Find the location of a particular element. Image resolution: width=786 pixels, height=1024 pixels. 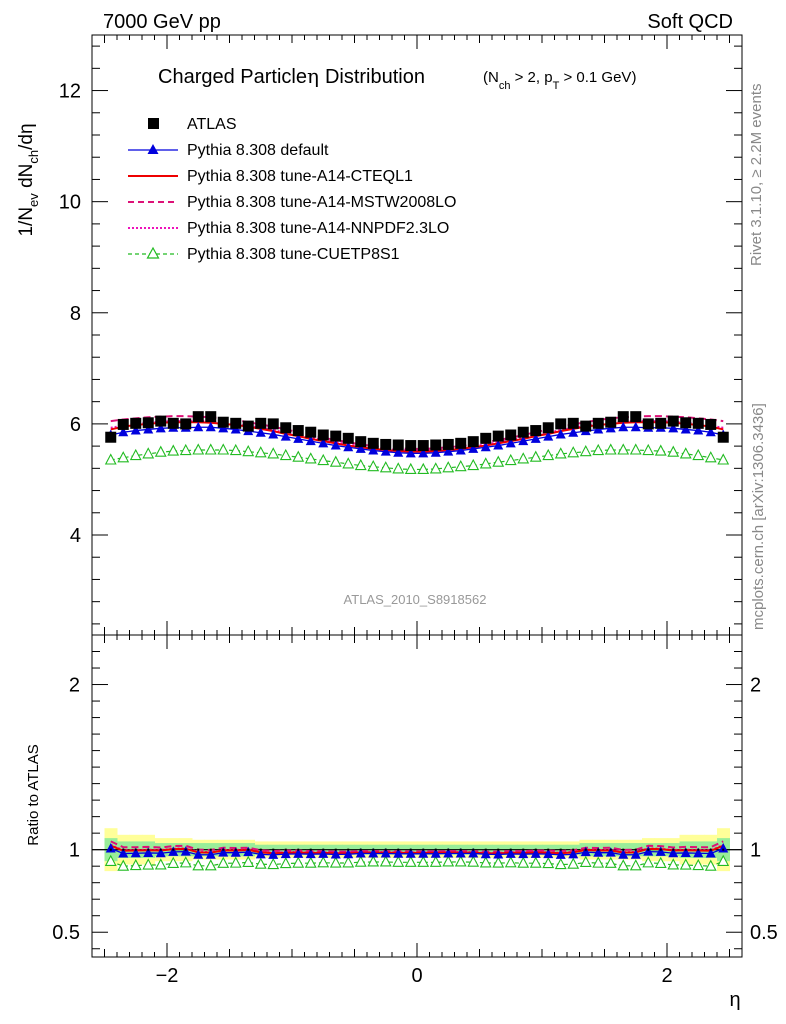

legend-item-default: Pythia 8.308 default is located at coordinates (228, 150).